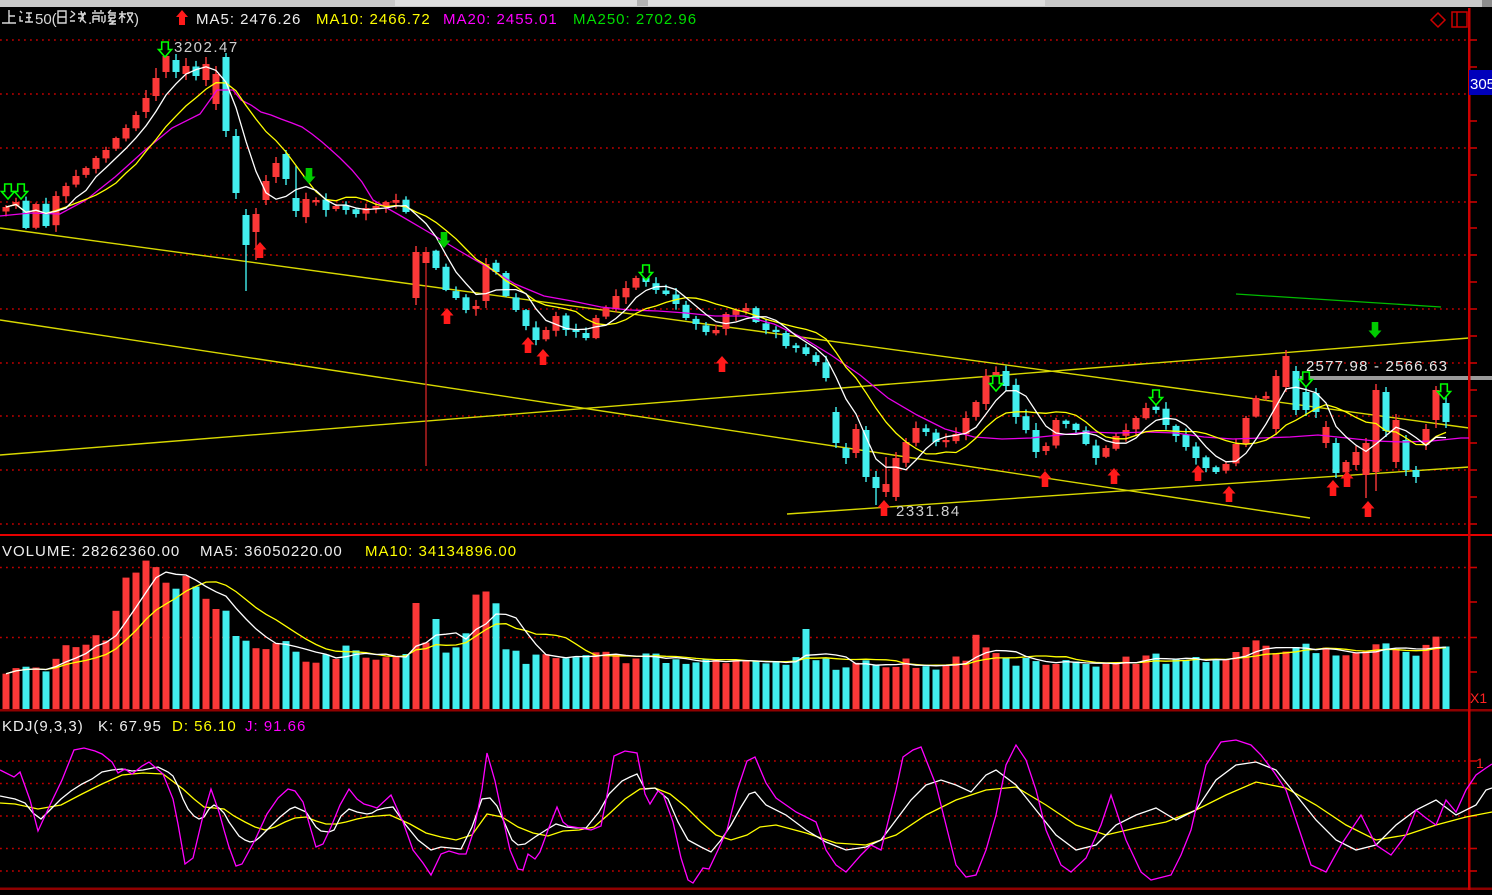  I want to click on svg-text: J: 91.66, so click(275, 726).